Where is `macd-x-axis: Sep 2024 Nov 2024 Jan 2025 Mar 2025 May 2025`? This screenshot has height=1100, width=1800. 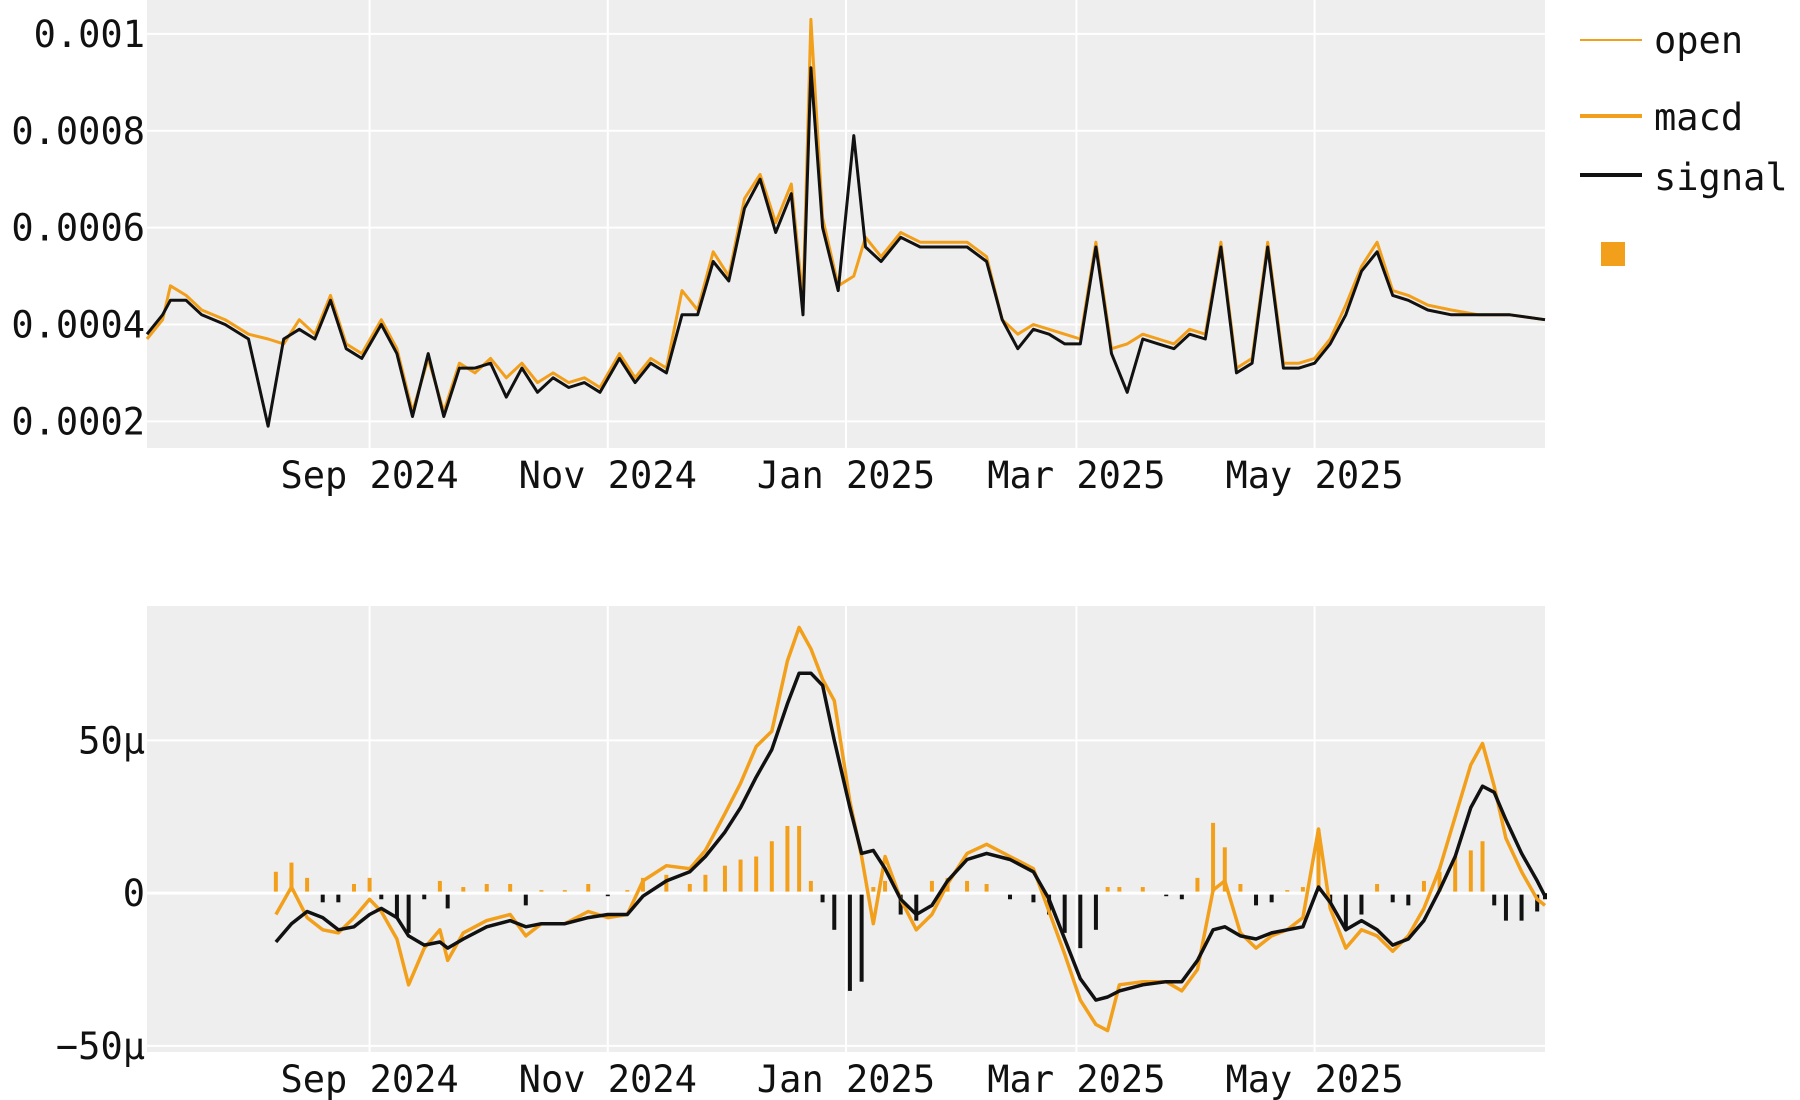
macd-x-axis: Sep 2024 Nov 2024 Jan 2025 Mar 2025 May 2025 is located at coordinates (841, 1079).